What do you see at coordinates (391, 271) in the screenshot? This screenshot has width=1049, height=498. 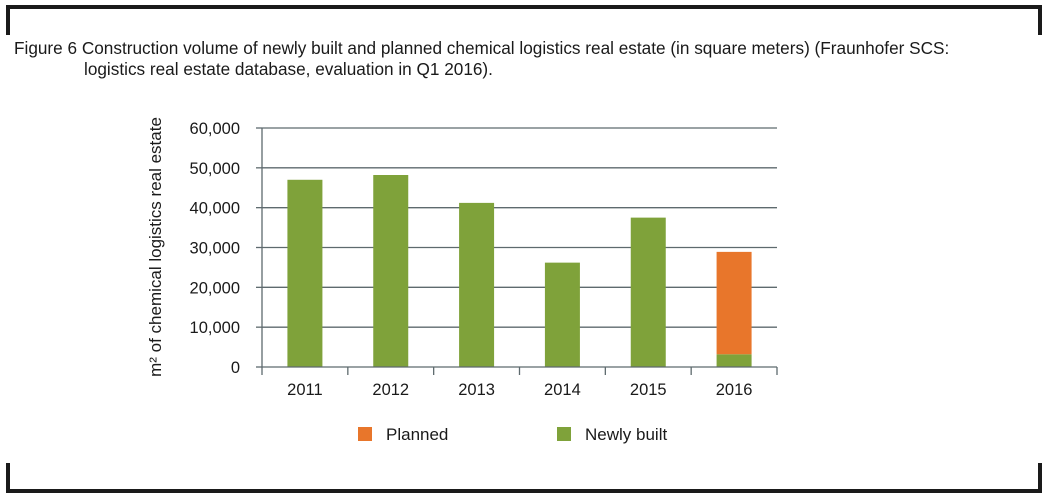 I see `bar-newly-built-2012` at bounding box center [391, 271].